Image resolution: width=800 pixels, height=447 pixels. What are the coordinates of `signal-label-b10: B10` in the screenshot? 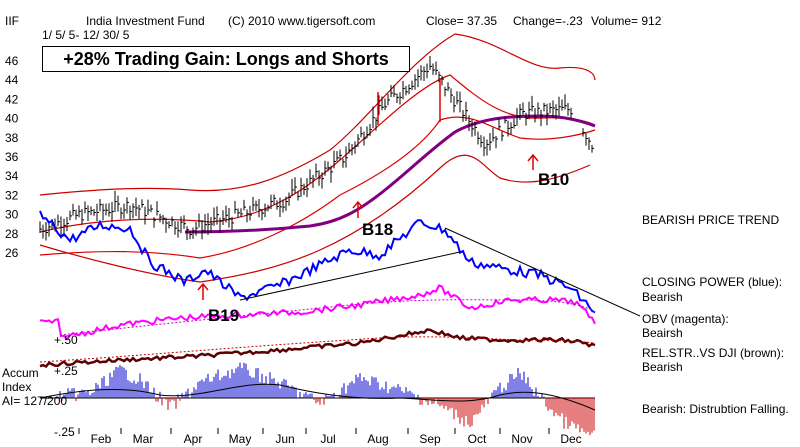 It's located at (554, 179).